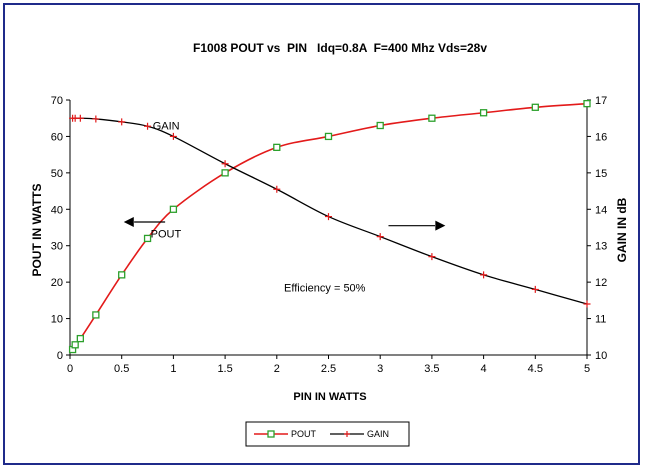  Describe the element at coordinates (271, 434) in the screenshot. I see `legend-pout-marker` at that location.